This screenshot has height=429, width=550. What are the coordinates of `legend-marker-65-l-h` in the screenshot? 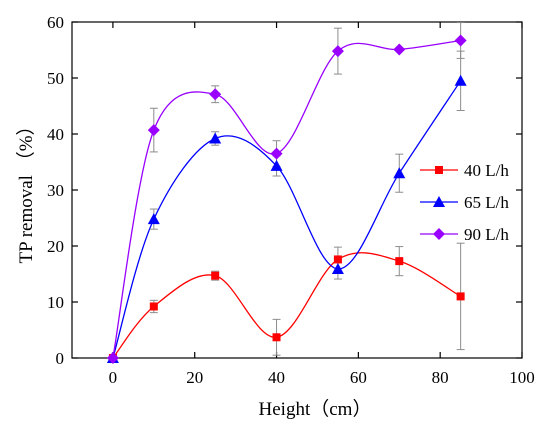 It's located at (439, 201).